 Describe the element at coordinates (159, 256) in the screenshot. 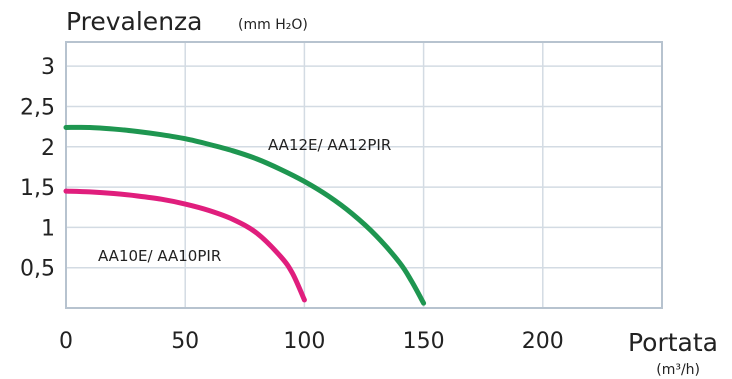

I see `series-label-aa10: AA10E/ AA10PIR` at that location.